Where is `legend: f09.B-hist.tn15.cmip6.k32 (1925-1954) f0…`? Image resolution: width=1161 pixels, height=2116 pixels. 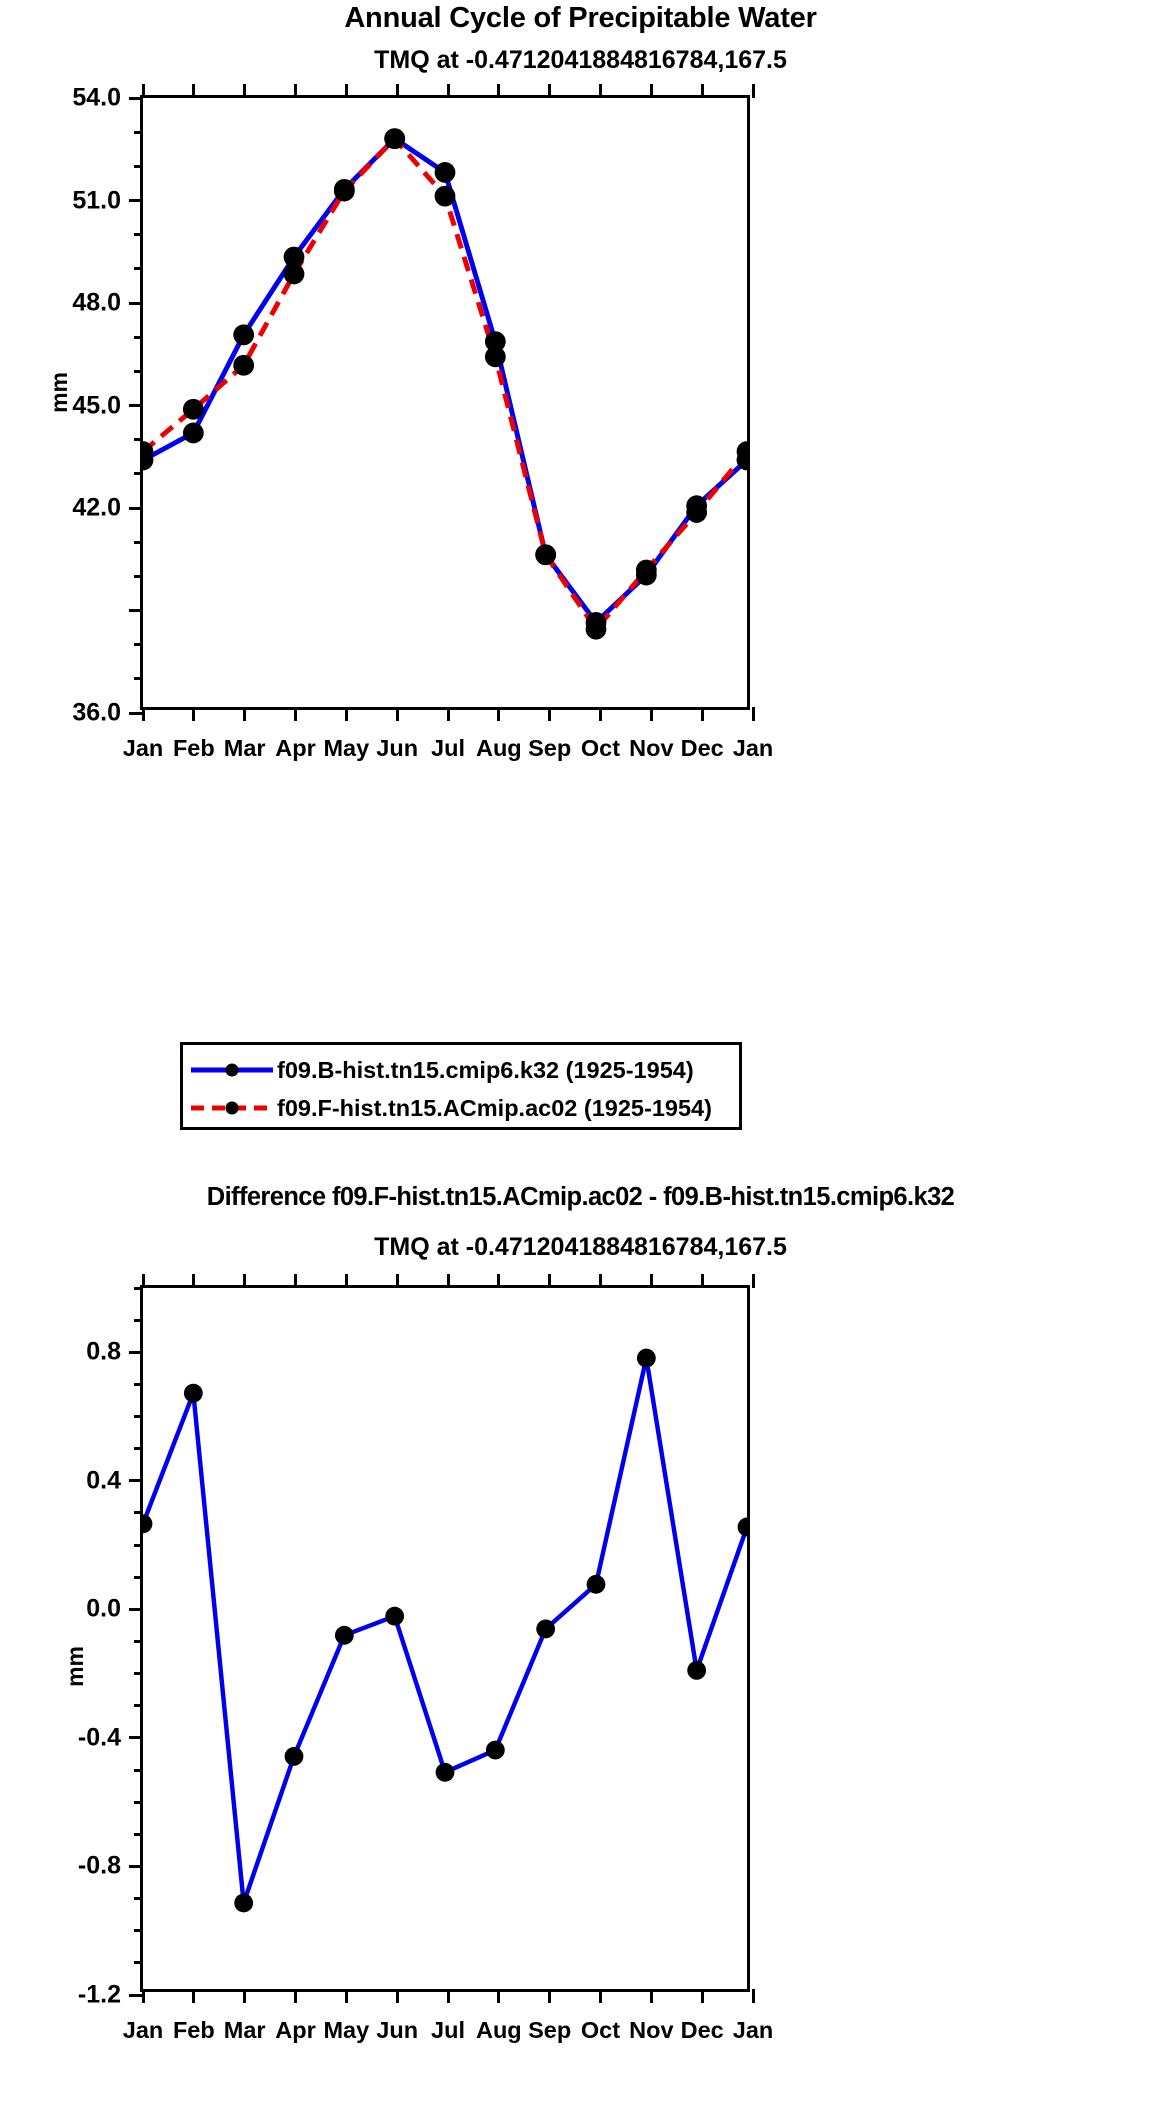 legend: f09.B-hist.tn15.cmip6.k32 (1925-1954) f0… is located at coordinates (461, 1086).